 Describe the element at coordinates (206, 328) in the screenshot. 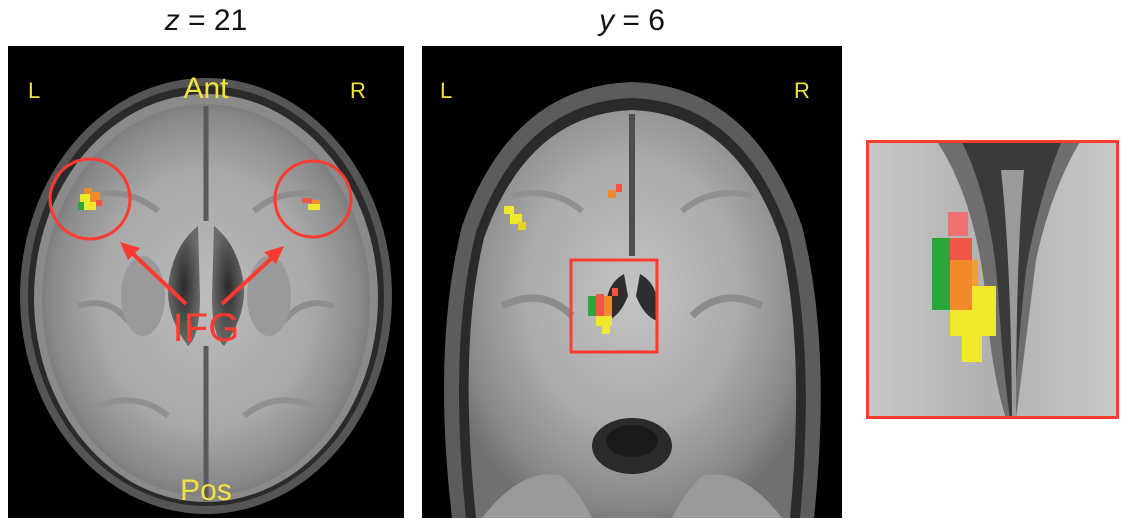

I see `ifg-label: IFG` at that location.